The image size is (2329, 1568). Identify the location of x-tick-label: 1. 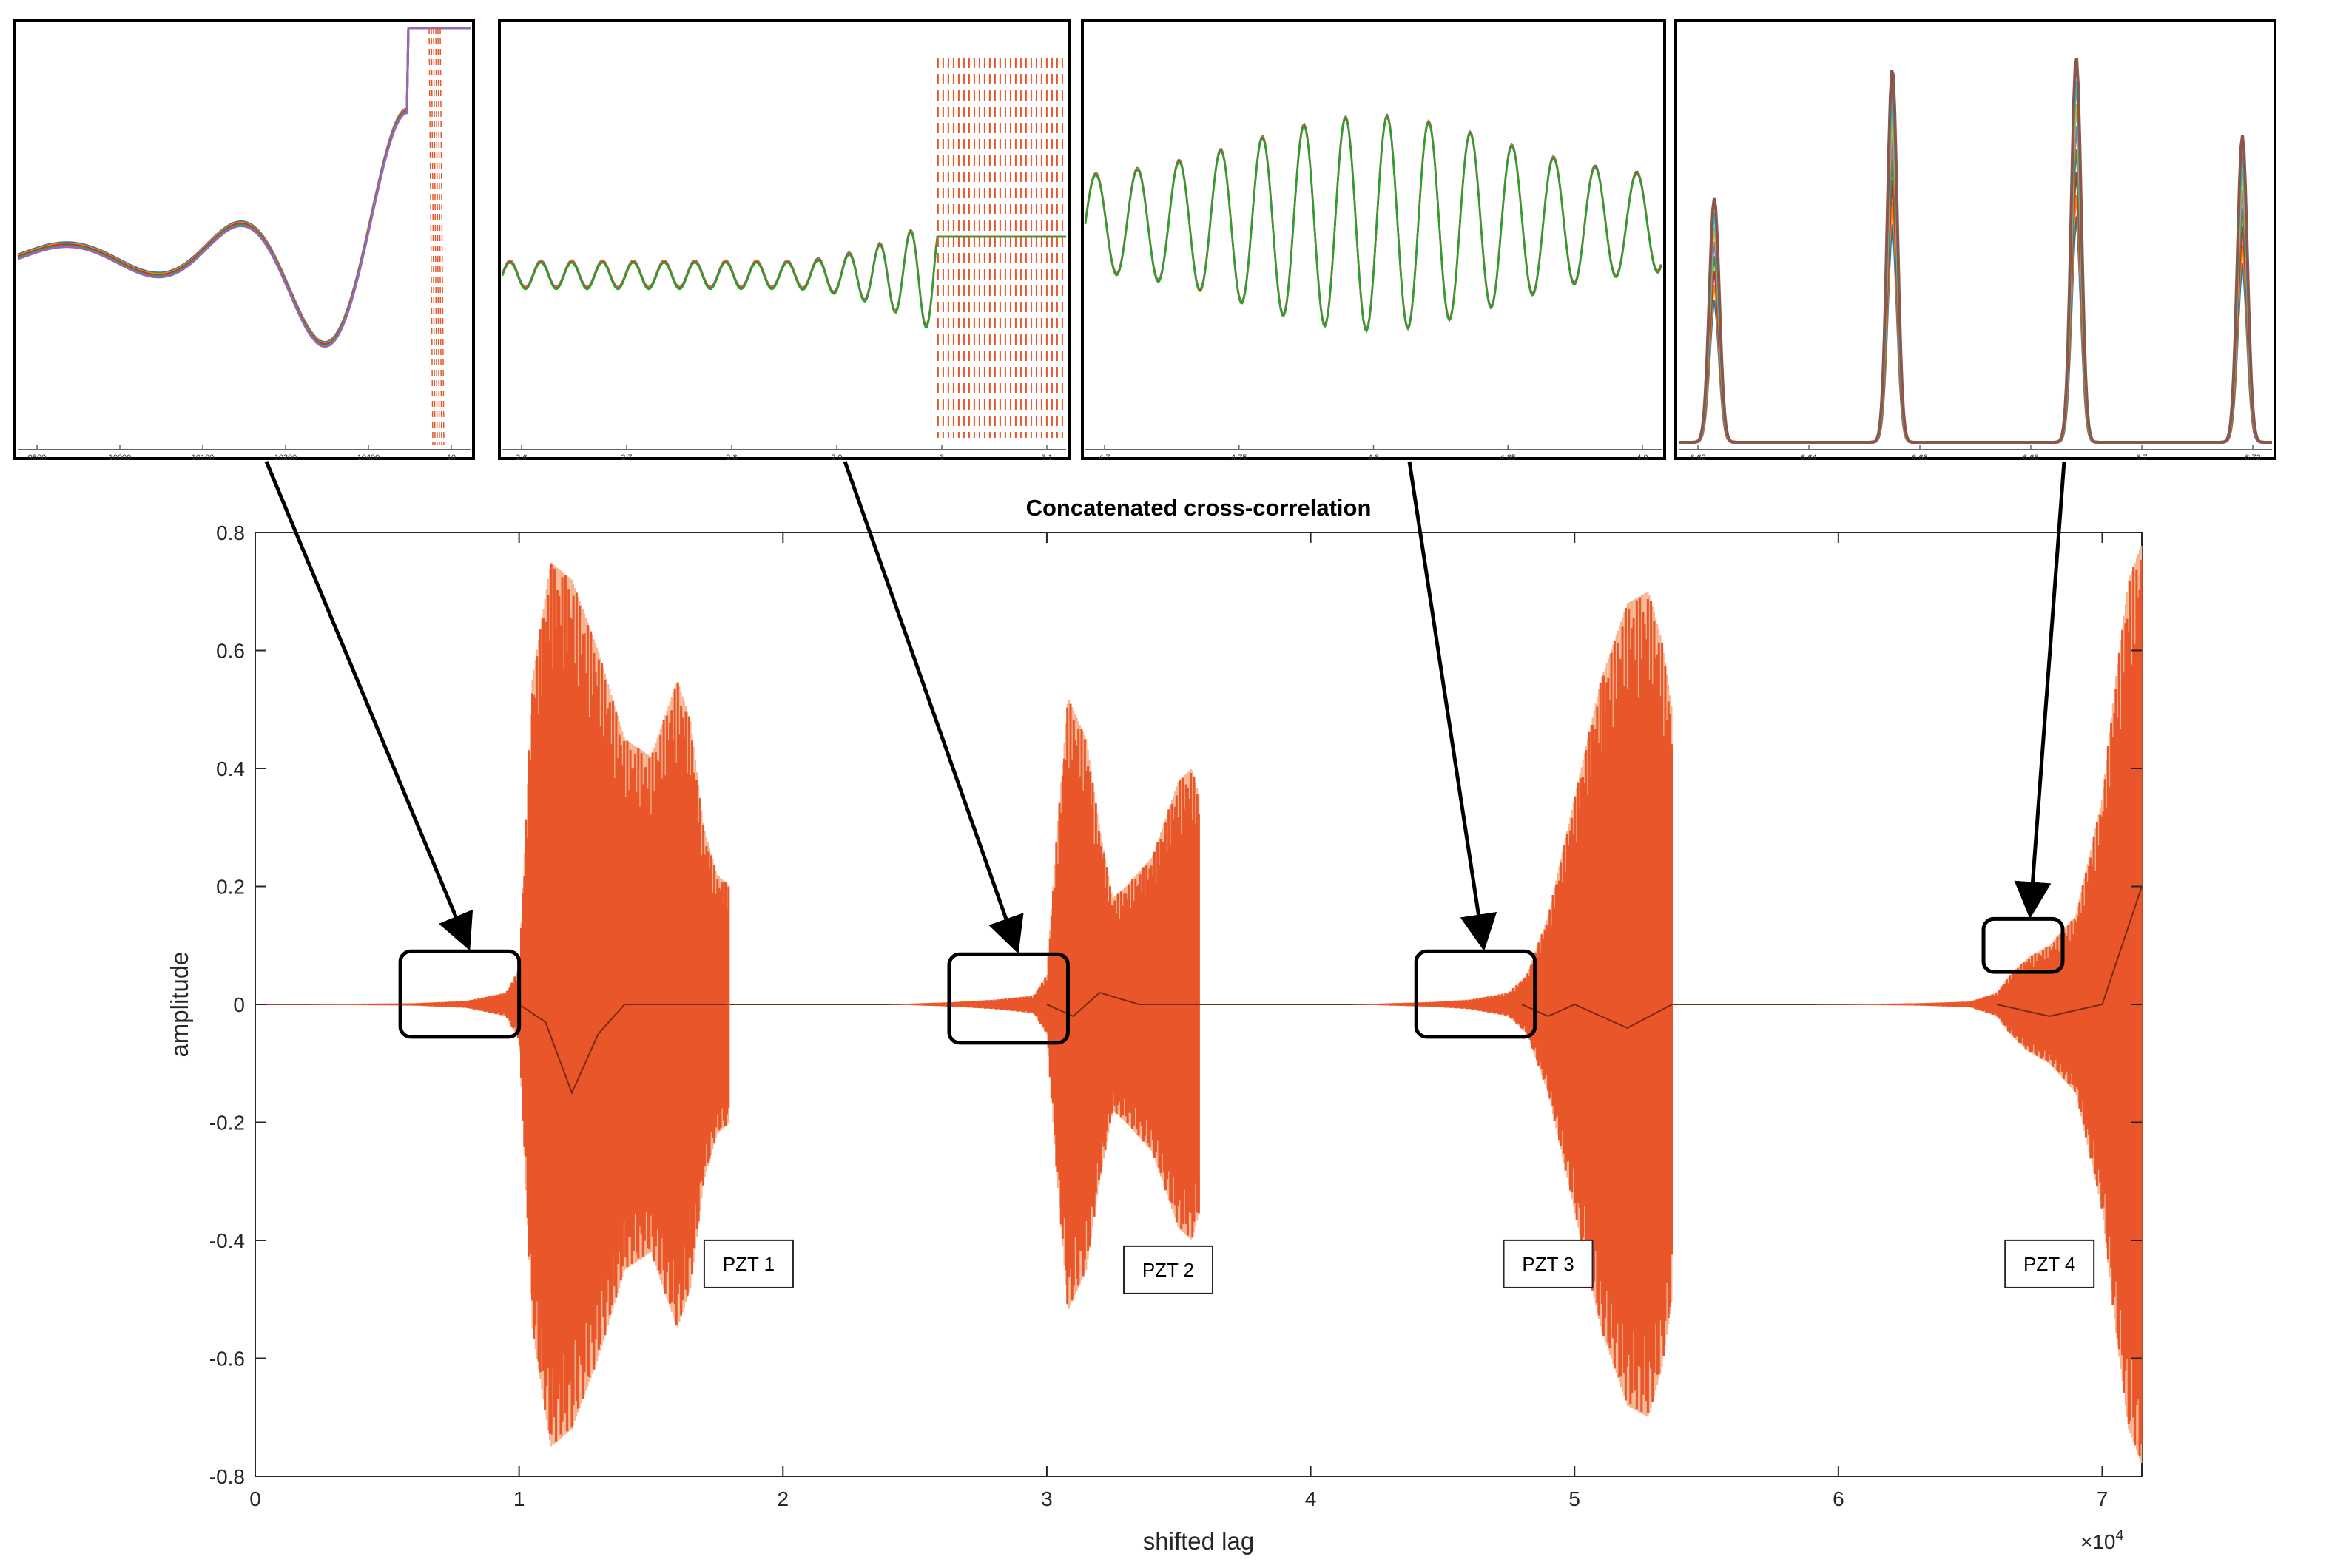
(519, 1498).